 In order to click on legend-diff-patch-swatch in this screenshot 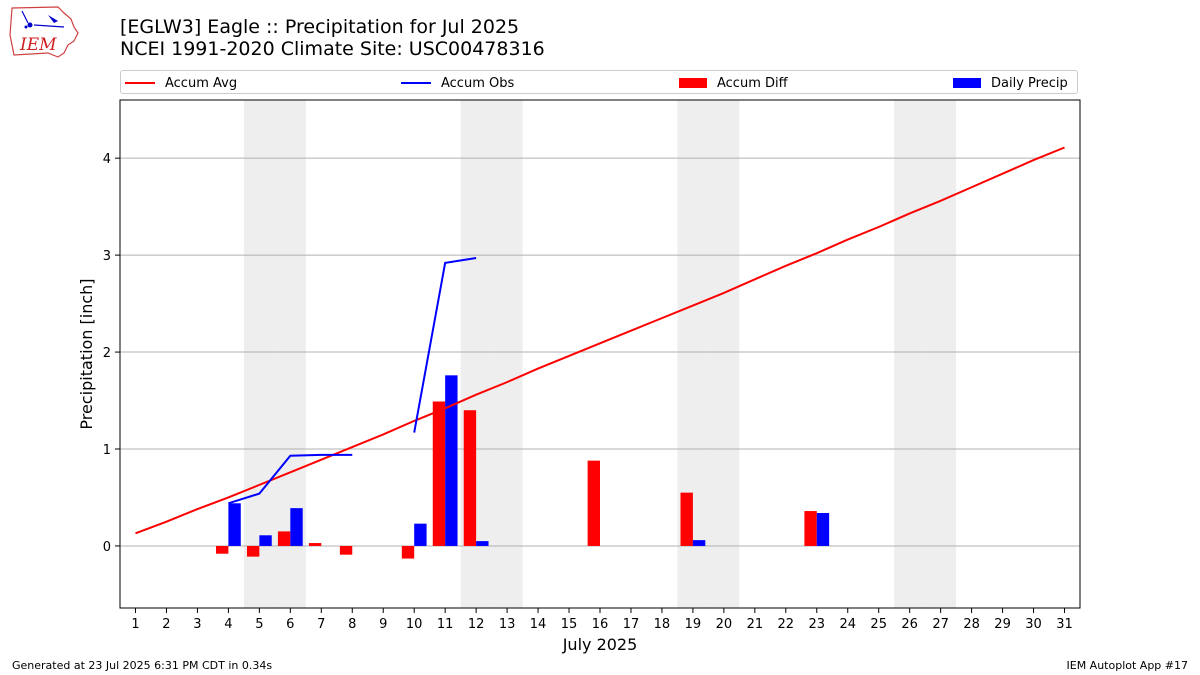, I will do `click(693, 83)`.